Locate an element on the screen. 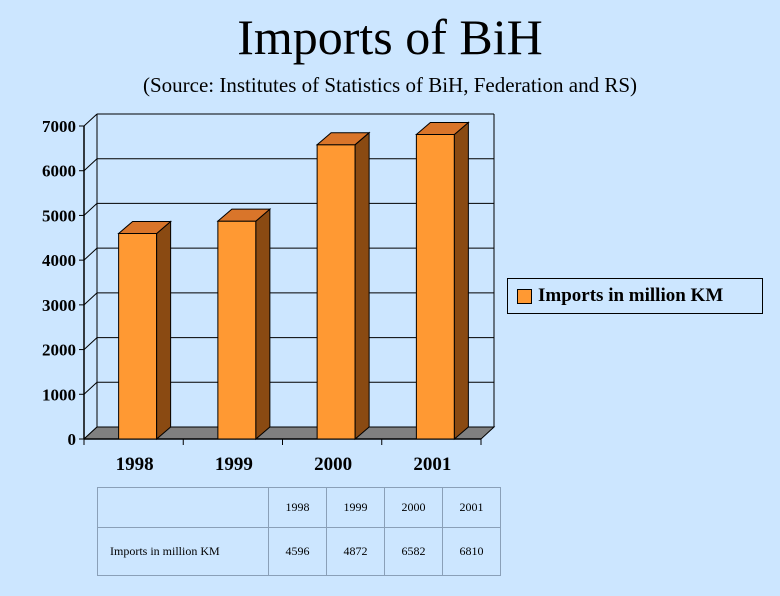 This screenshot has height=596, width=780. y-tick-label: 5000 is located at coordinates (59, 215).